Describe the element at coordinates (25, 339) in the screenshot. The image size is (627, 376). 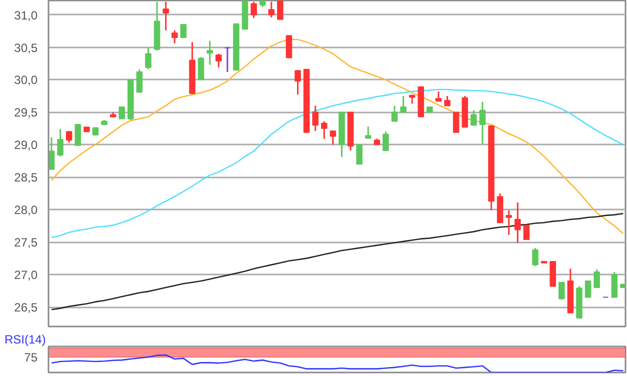
I see `chart-title: RSI(14)` at that location.